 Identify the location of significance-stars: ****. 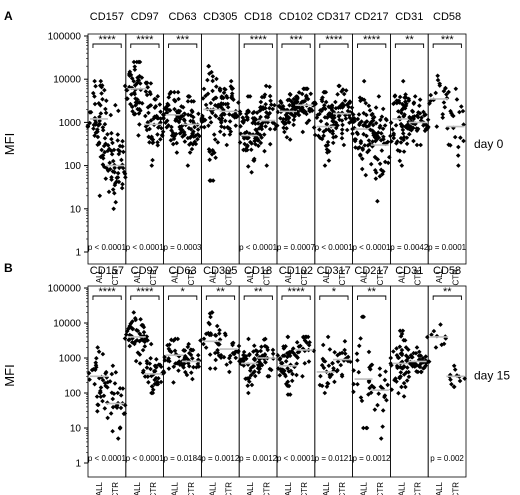
(145, 292).